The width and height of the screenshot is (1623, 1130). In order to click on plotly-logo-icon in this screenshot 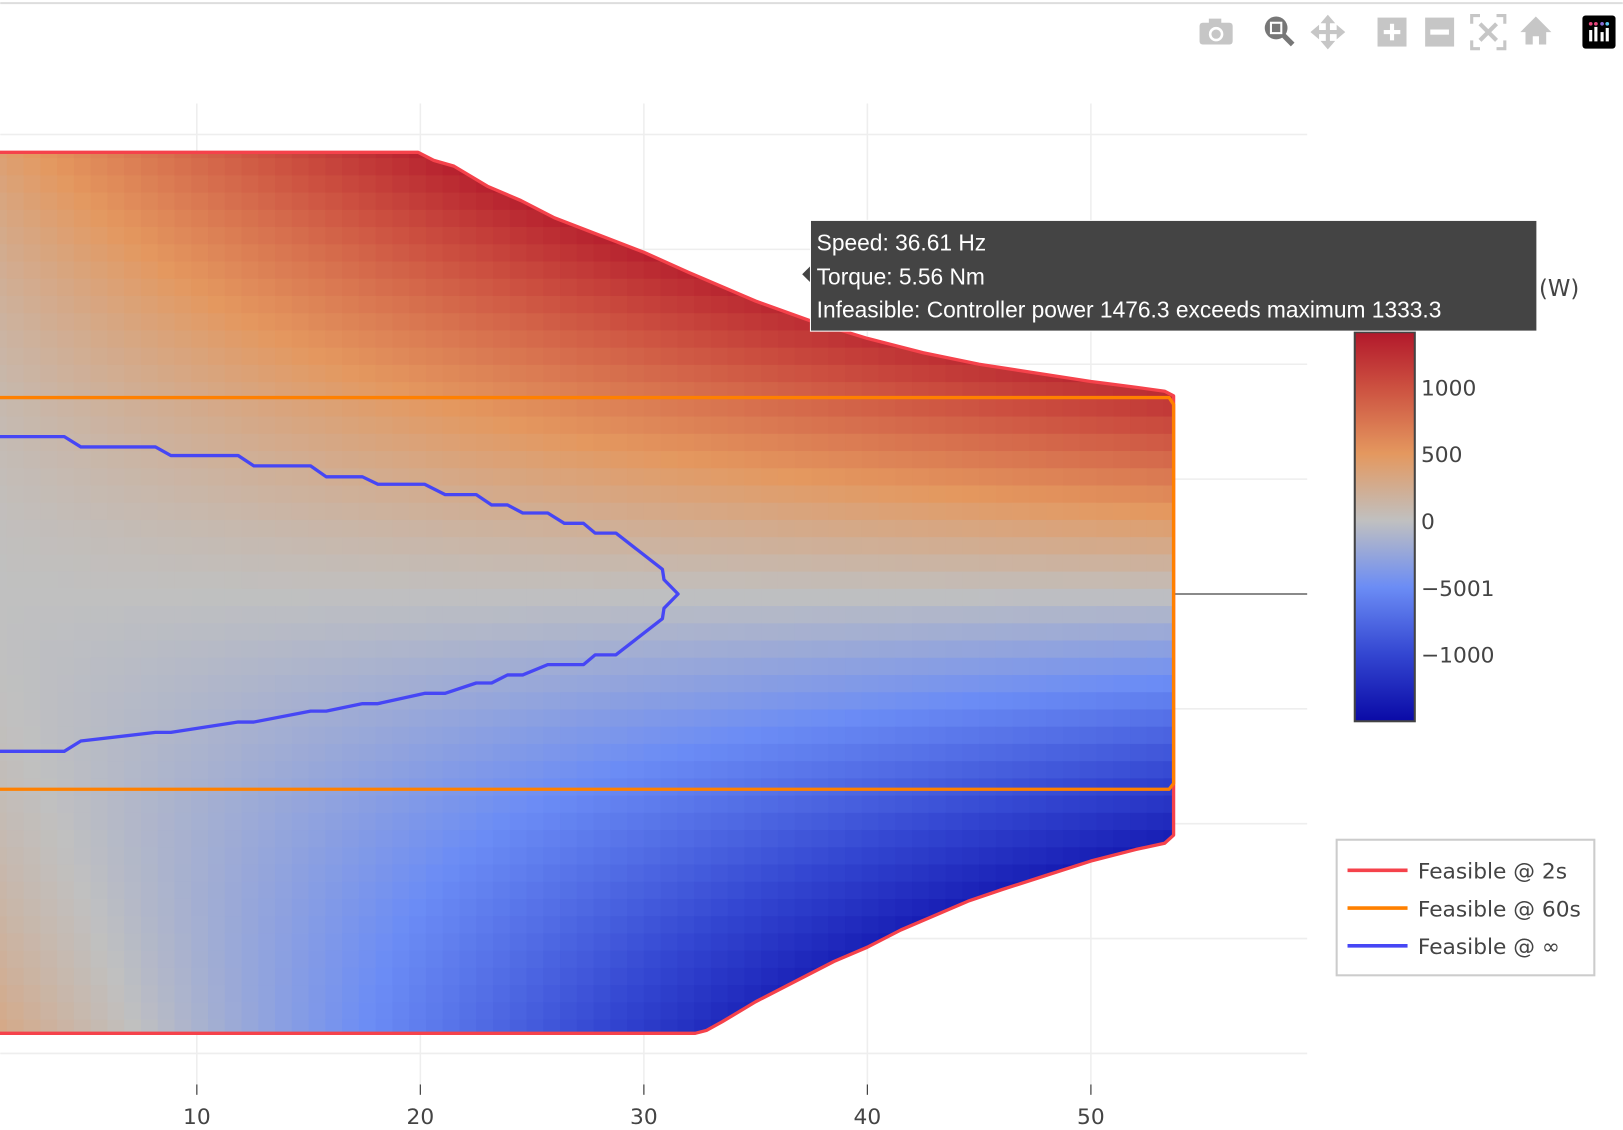, I will do `click(1599, 32)`.